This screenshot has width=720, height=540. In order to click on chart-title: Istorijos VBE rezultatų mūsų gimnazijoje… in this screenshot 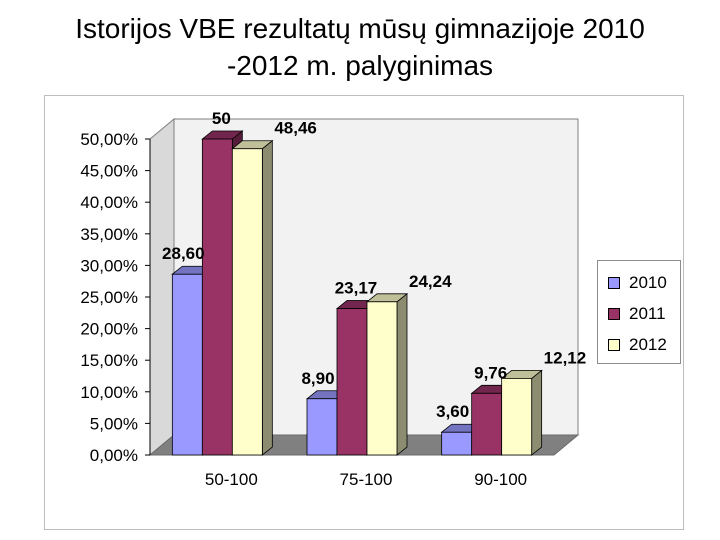, I will do `click(360, 47)`.